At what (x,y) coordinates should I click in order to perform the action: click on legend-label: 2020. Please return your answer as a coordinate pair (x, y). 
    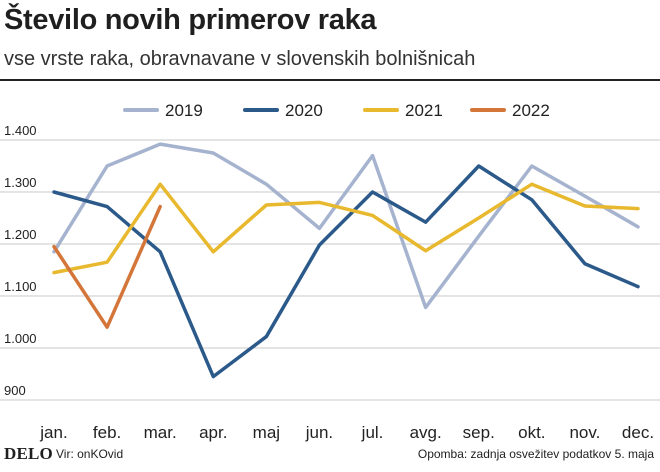
    Looking at the image, I should click on (304, 110).